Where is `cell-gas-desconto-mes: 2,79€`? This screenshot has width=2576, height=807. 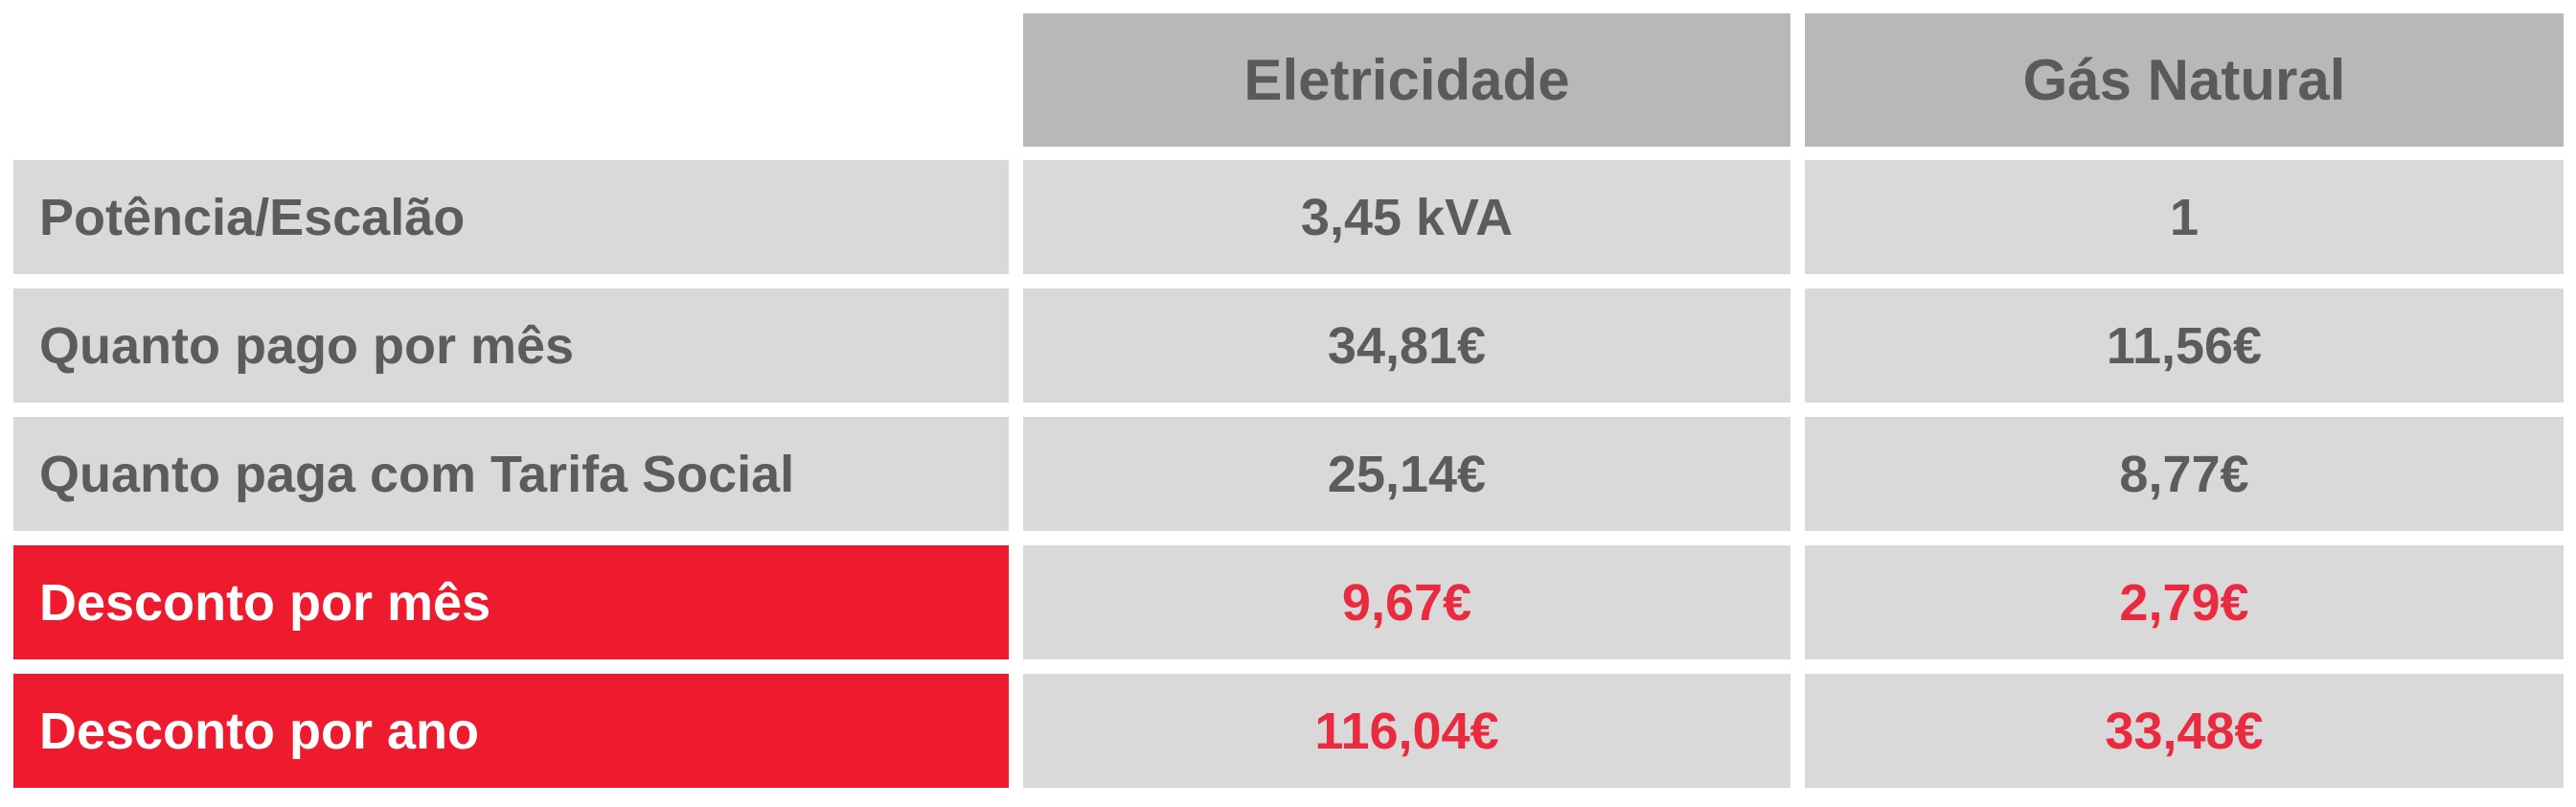 cell-gas-desconto-mes: 2,79€ is located at coordinates (2184, 602).